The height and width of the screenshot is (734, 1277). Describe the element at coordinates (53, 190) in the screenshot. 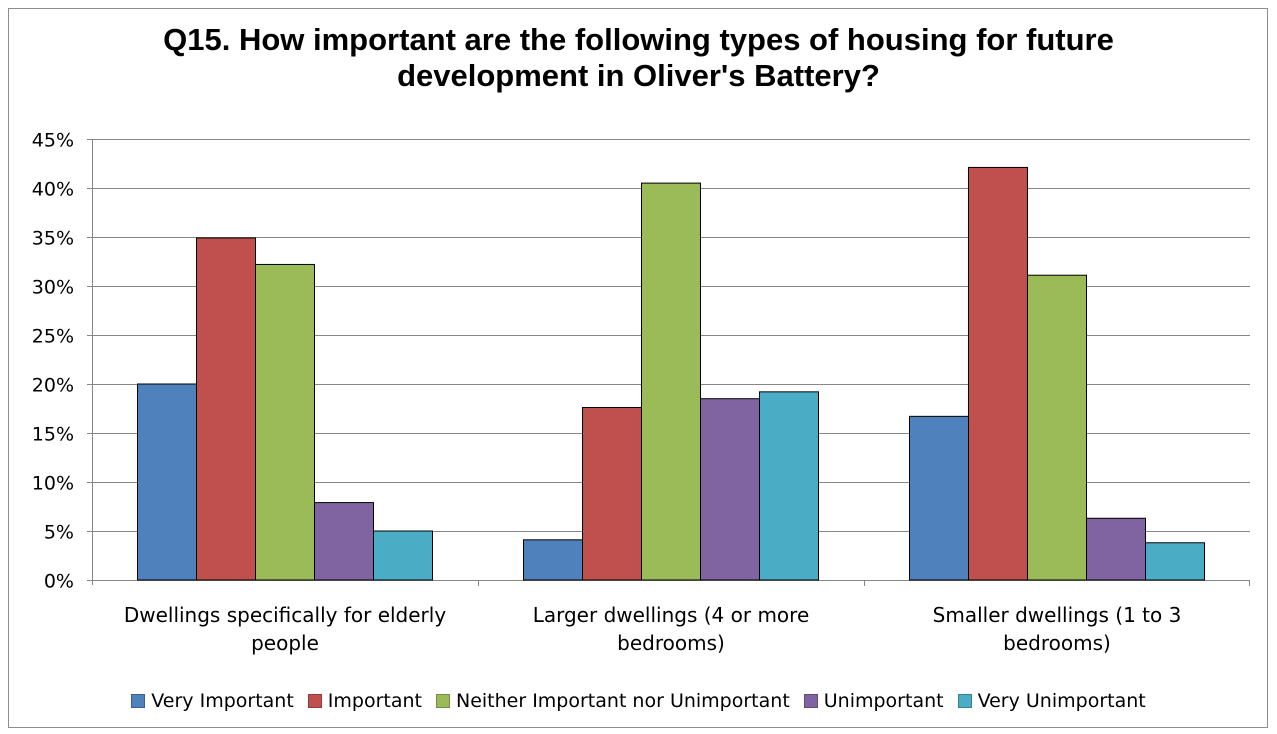

I see `y-tick-label: 40%` at that location.